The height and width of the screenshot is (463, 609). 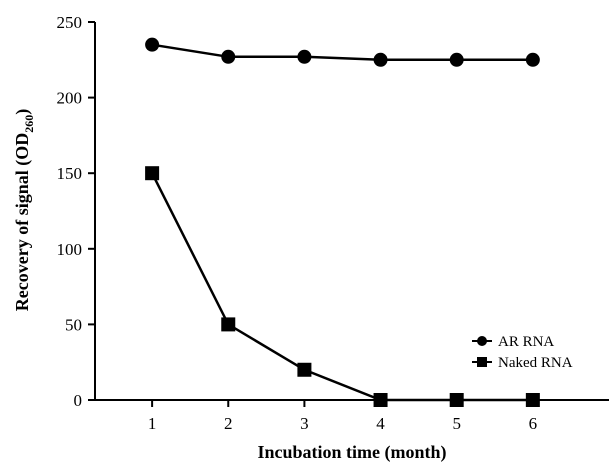 I want to click on legend: AR RNA Naked RNA, so click(x=522, y=352).